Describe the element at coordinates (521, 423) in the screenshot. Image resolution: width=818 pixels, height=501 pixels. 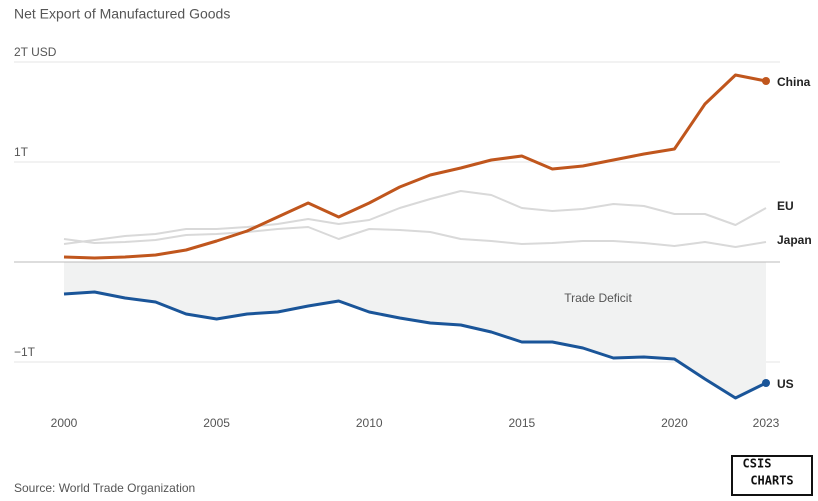
I see `x-tick-label: 2015` at that location.